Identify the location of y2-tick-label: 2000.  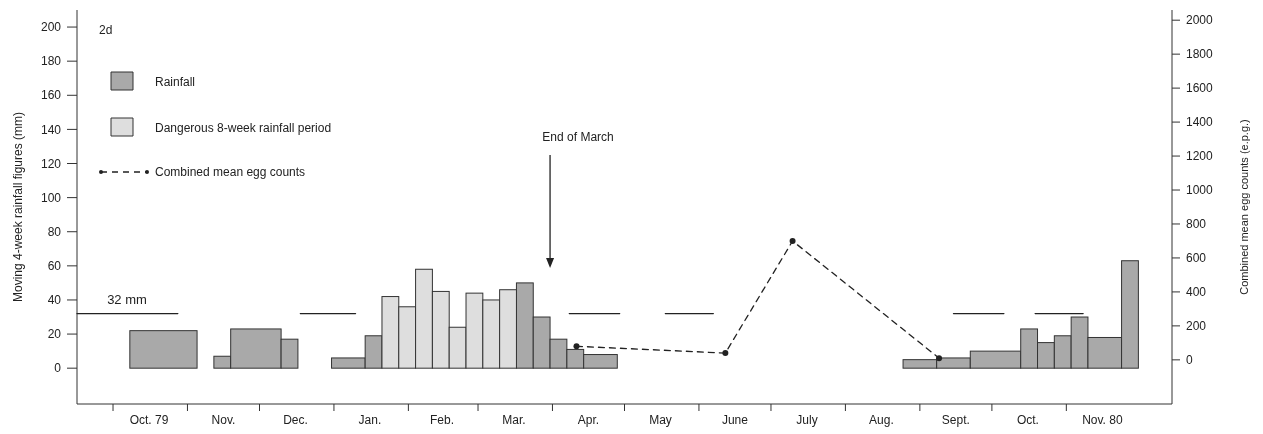
(1200, 20).